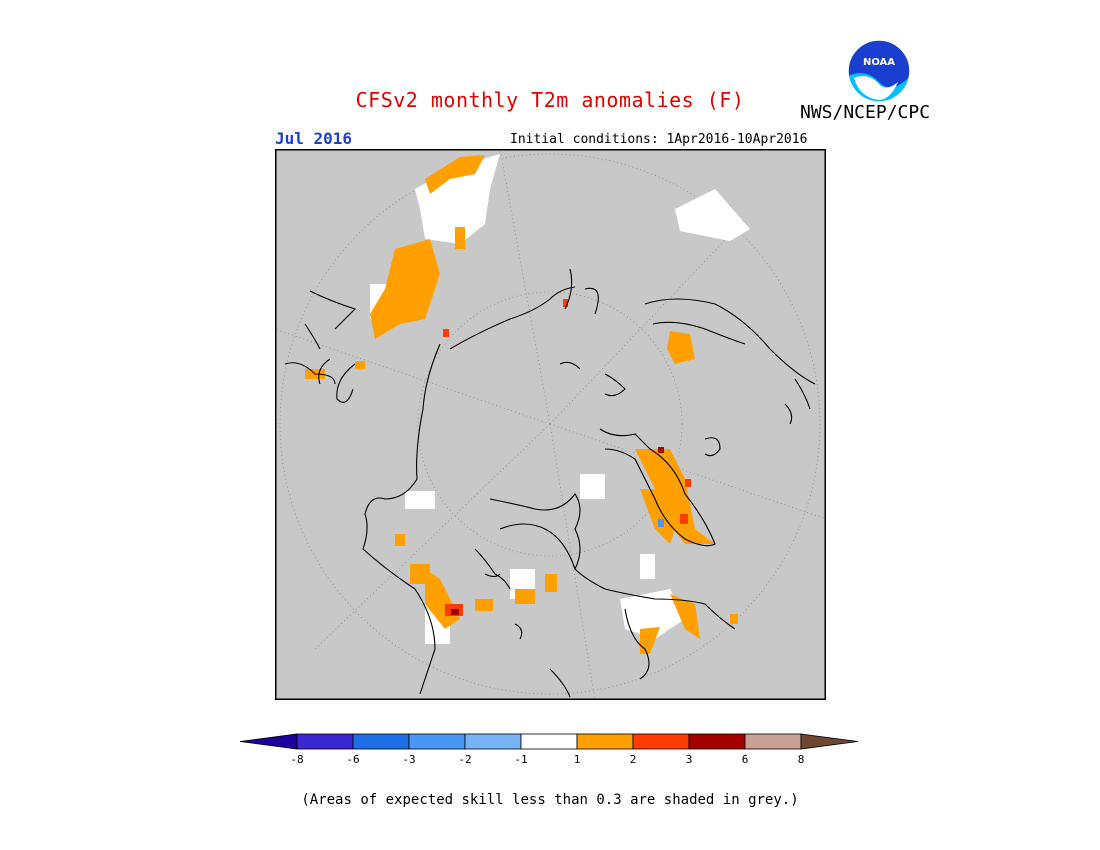  Describe the element at coordinates (879, 62) in the screenshot. I see `svg-text: NOAA` at that location.